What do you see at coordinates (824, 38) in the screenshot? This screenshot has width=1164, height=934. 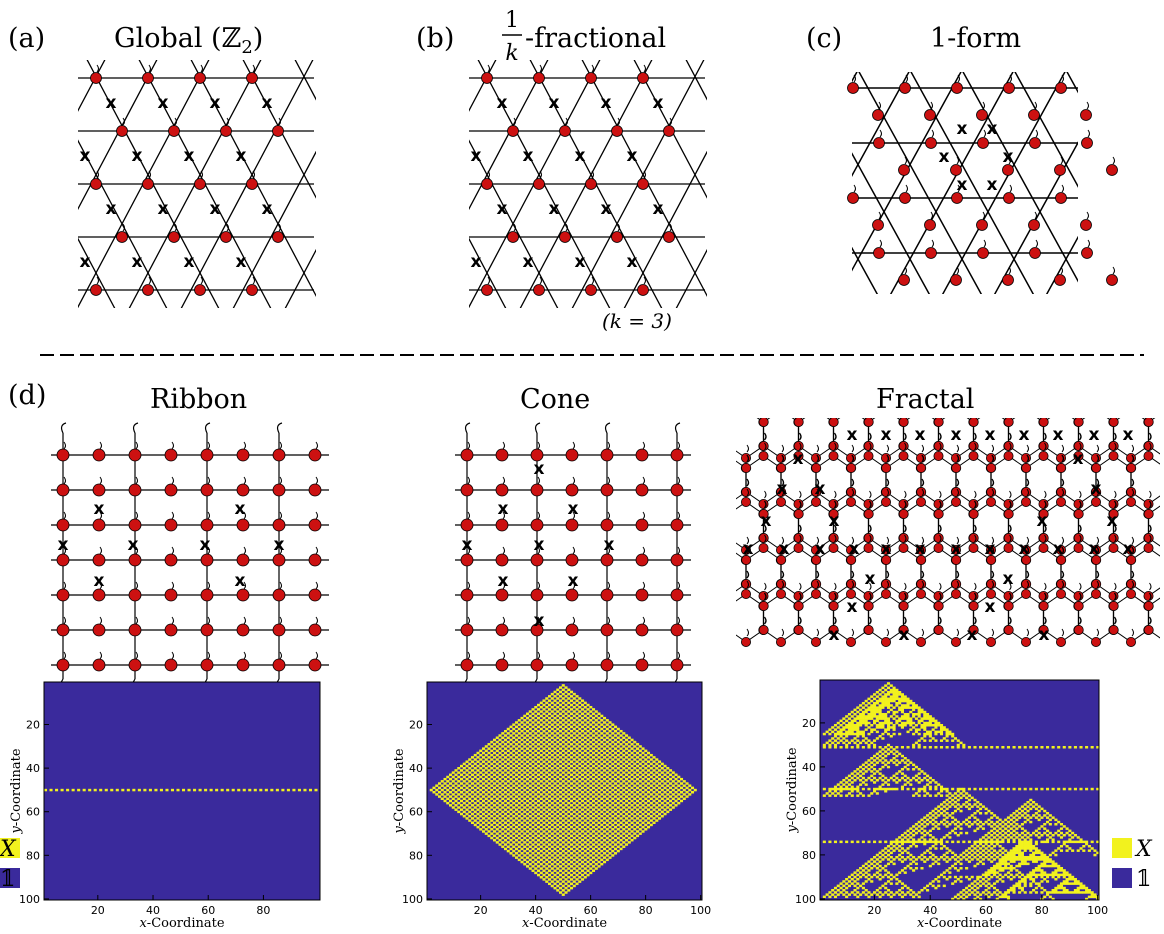 I see `panel-c-label: (c)` at bounding box center [824, 38].